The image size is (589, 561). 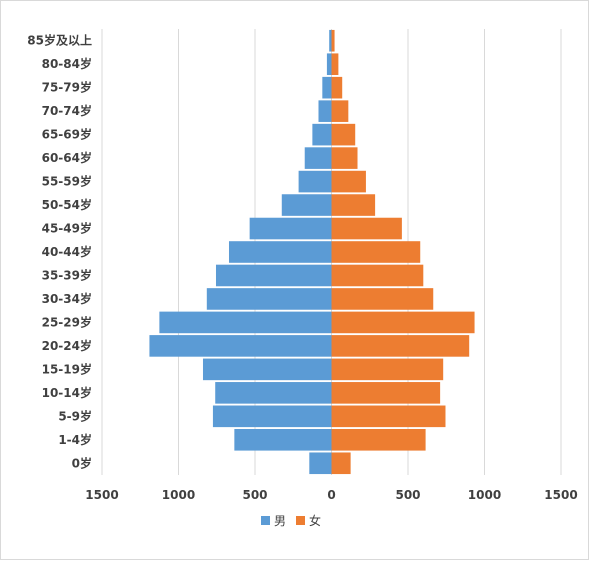 What do you see at coordinates (67, 63) in the screenshot?
I see `category-label: 80-84岁` at bounding box center [67, 63].